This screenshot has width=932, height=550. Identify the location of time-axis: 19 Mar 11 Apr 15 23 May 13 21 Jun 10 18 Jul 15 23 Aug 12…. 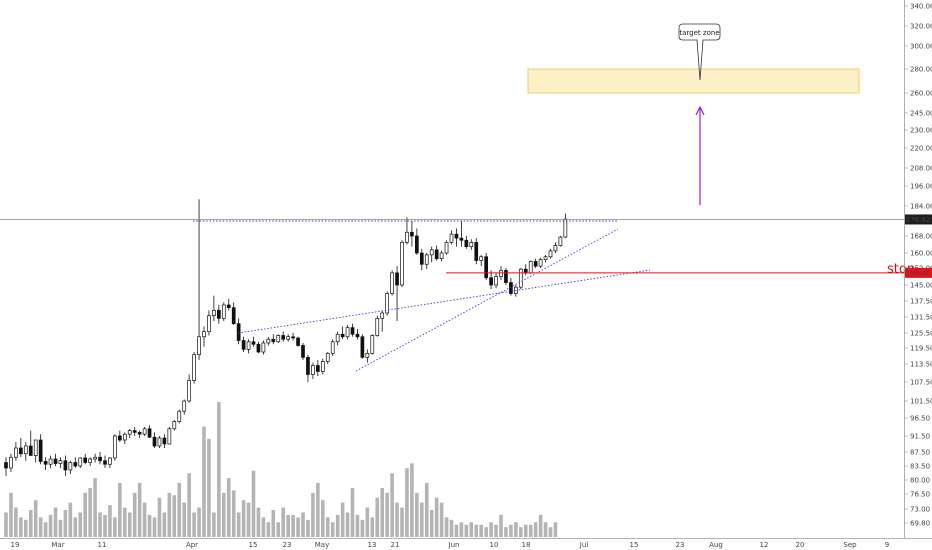
(466, 544).